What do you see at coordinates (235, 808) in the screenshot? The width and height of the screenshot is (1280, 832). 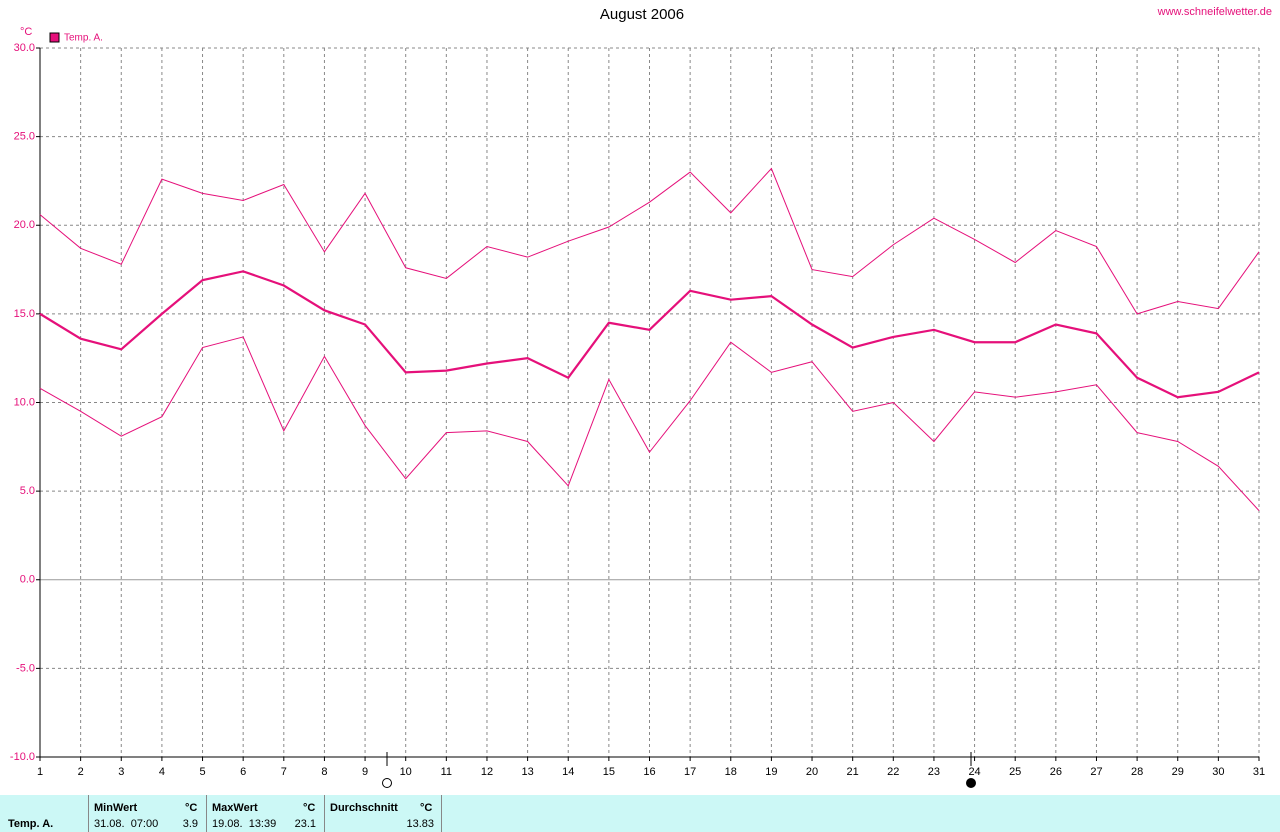 I see `stats-header: MaxWert` at bounding box center [235, 808].